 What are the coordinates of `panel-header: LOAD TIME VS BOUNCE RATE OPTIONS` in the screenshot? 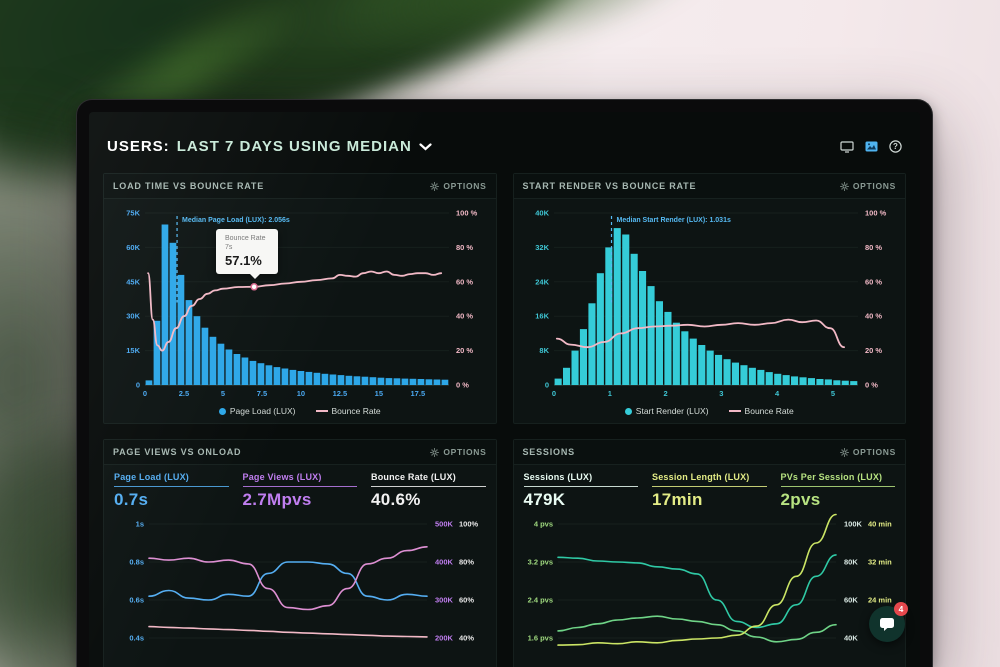 It's located at (300, 186).